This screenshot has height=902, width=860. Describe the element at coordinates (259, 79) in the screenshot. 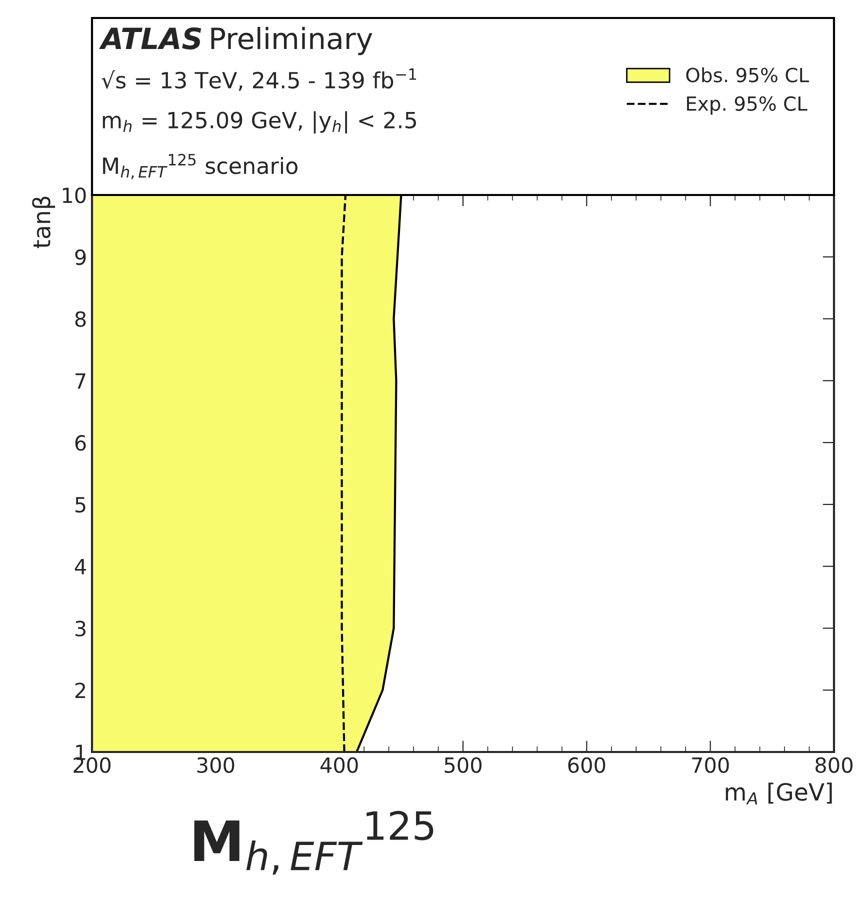

I see `text: √s = 13 TeV, 24.5 - 139 fb$^{−1}$` at that location.